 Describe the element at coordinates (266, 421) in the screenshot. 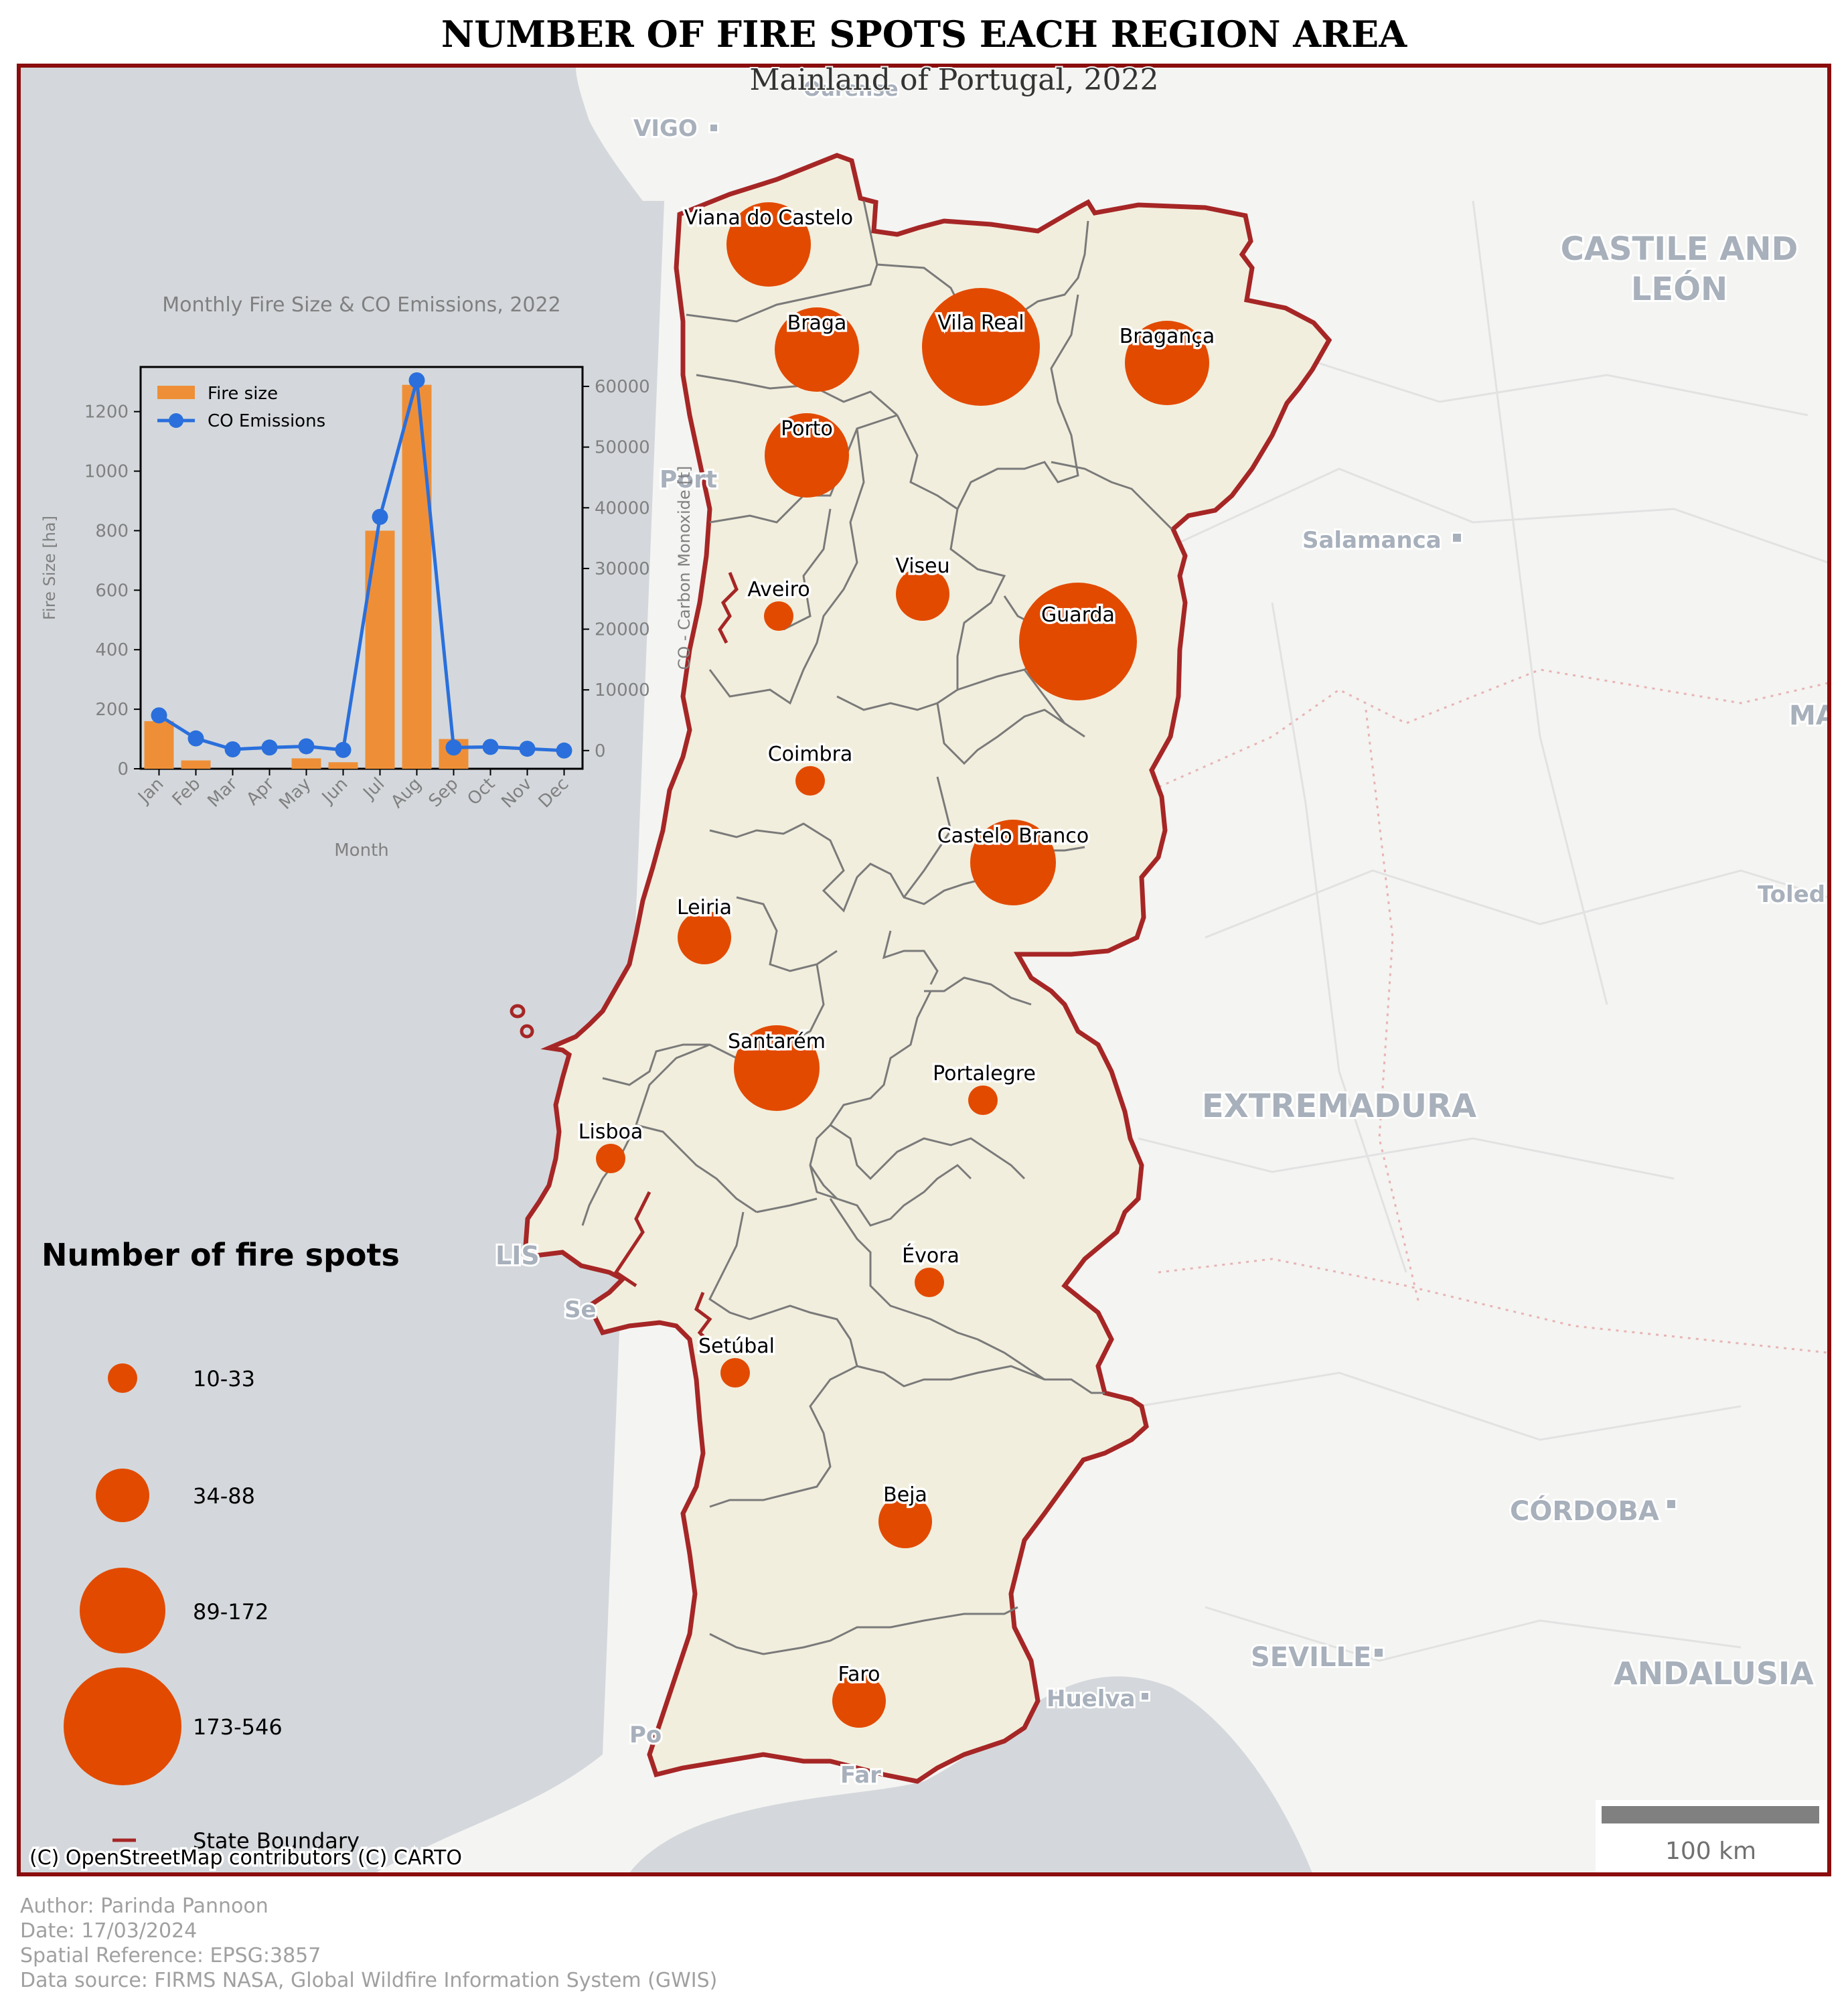

I see `legend-label-co-emissions: CO Emissions` at that location.